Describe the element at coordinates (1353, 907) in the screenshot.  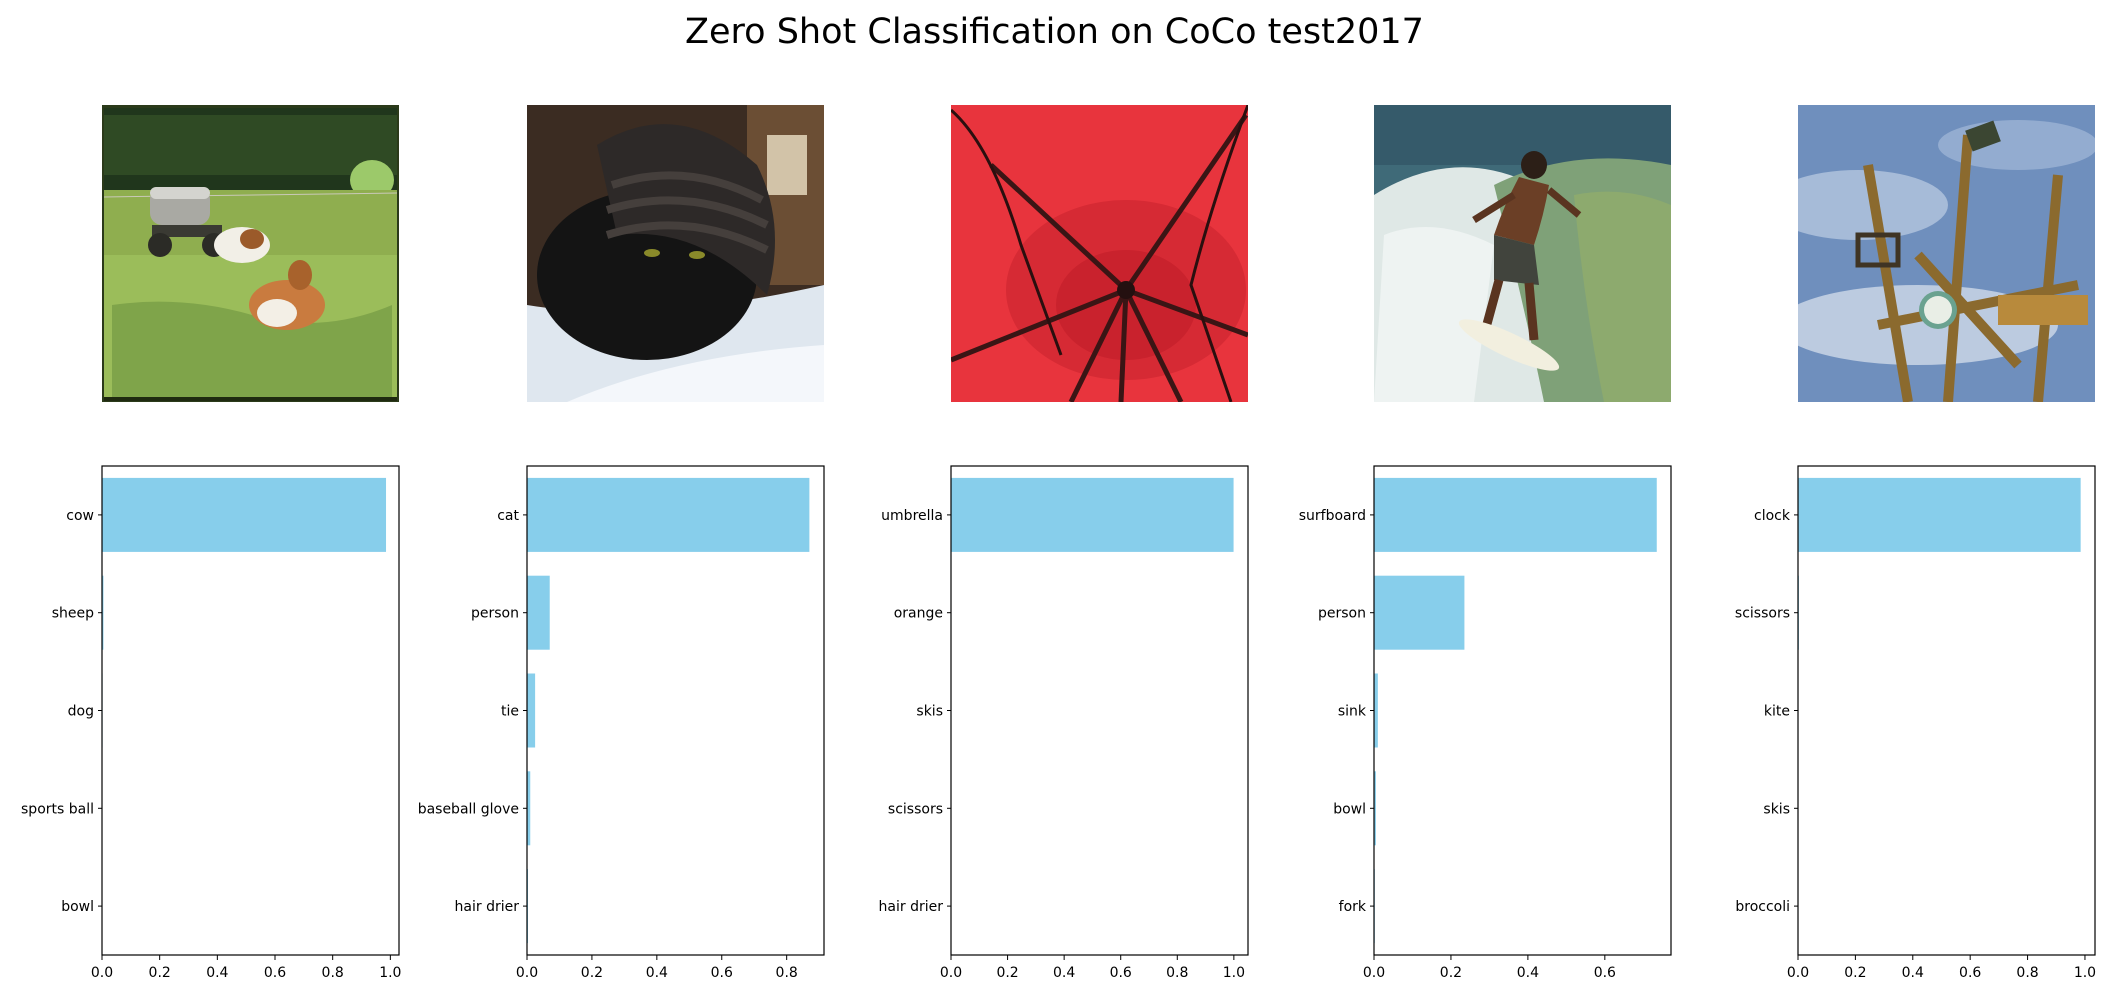
I see `y-tick-label: fork` at that location.